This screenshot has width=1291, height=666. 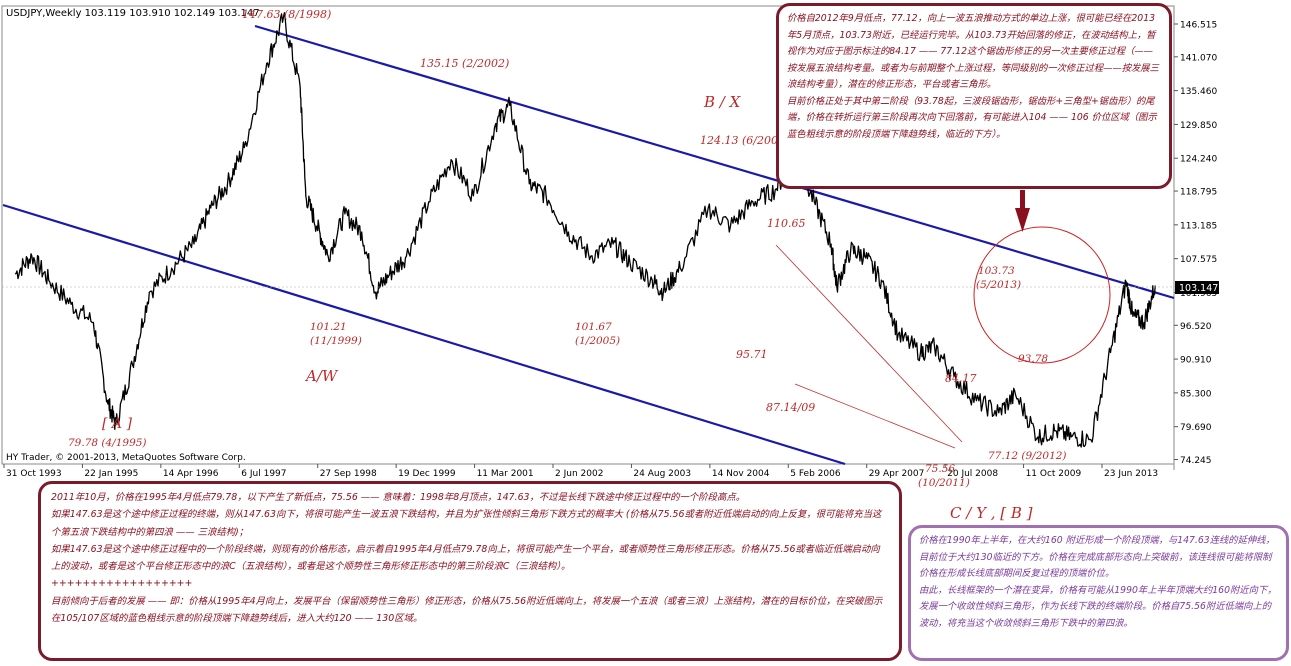 What do you see at coordinates (786, 223) in the screenshot?
I see `label-high-2008: 110.65` at bounding box center [786, 223].